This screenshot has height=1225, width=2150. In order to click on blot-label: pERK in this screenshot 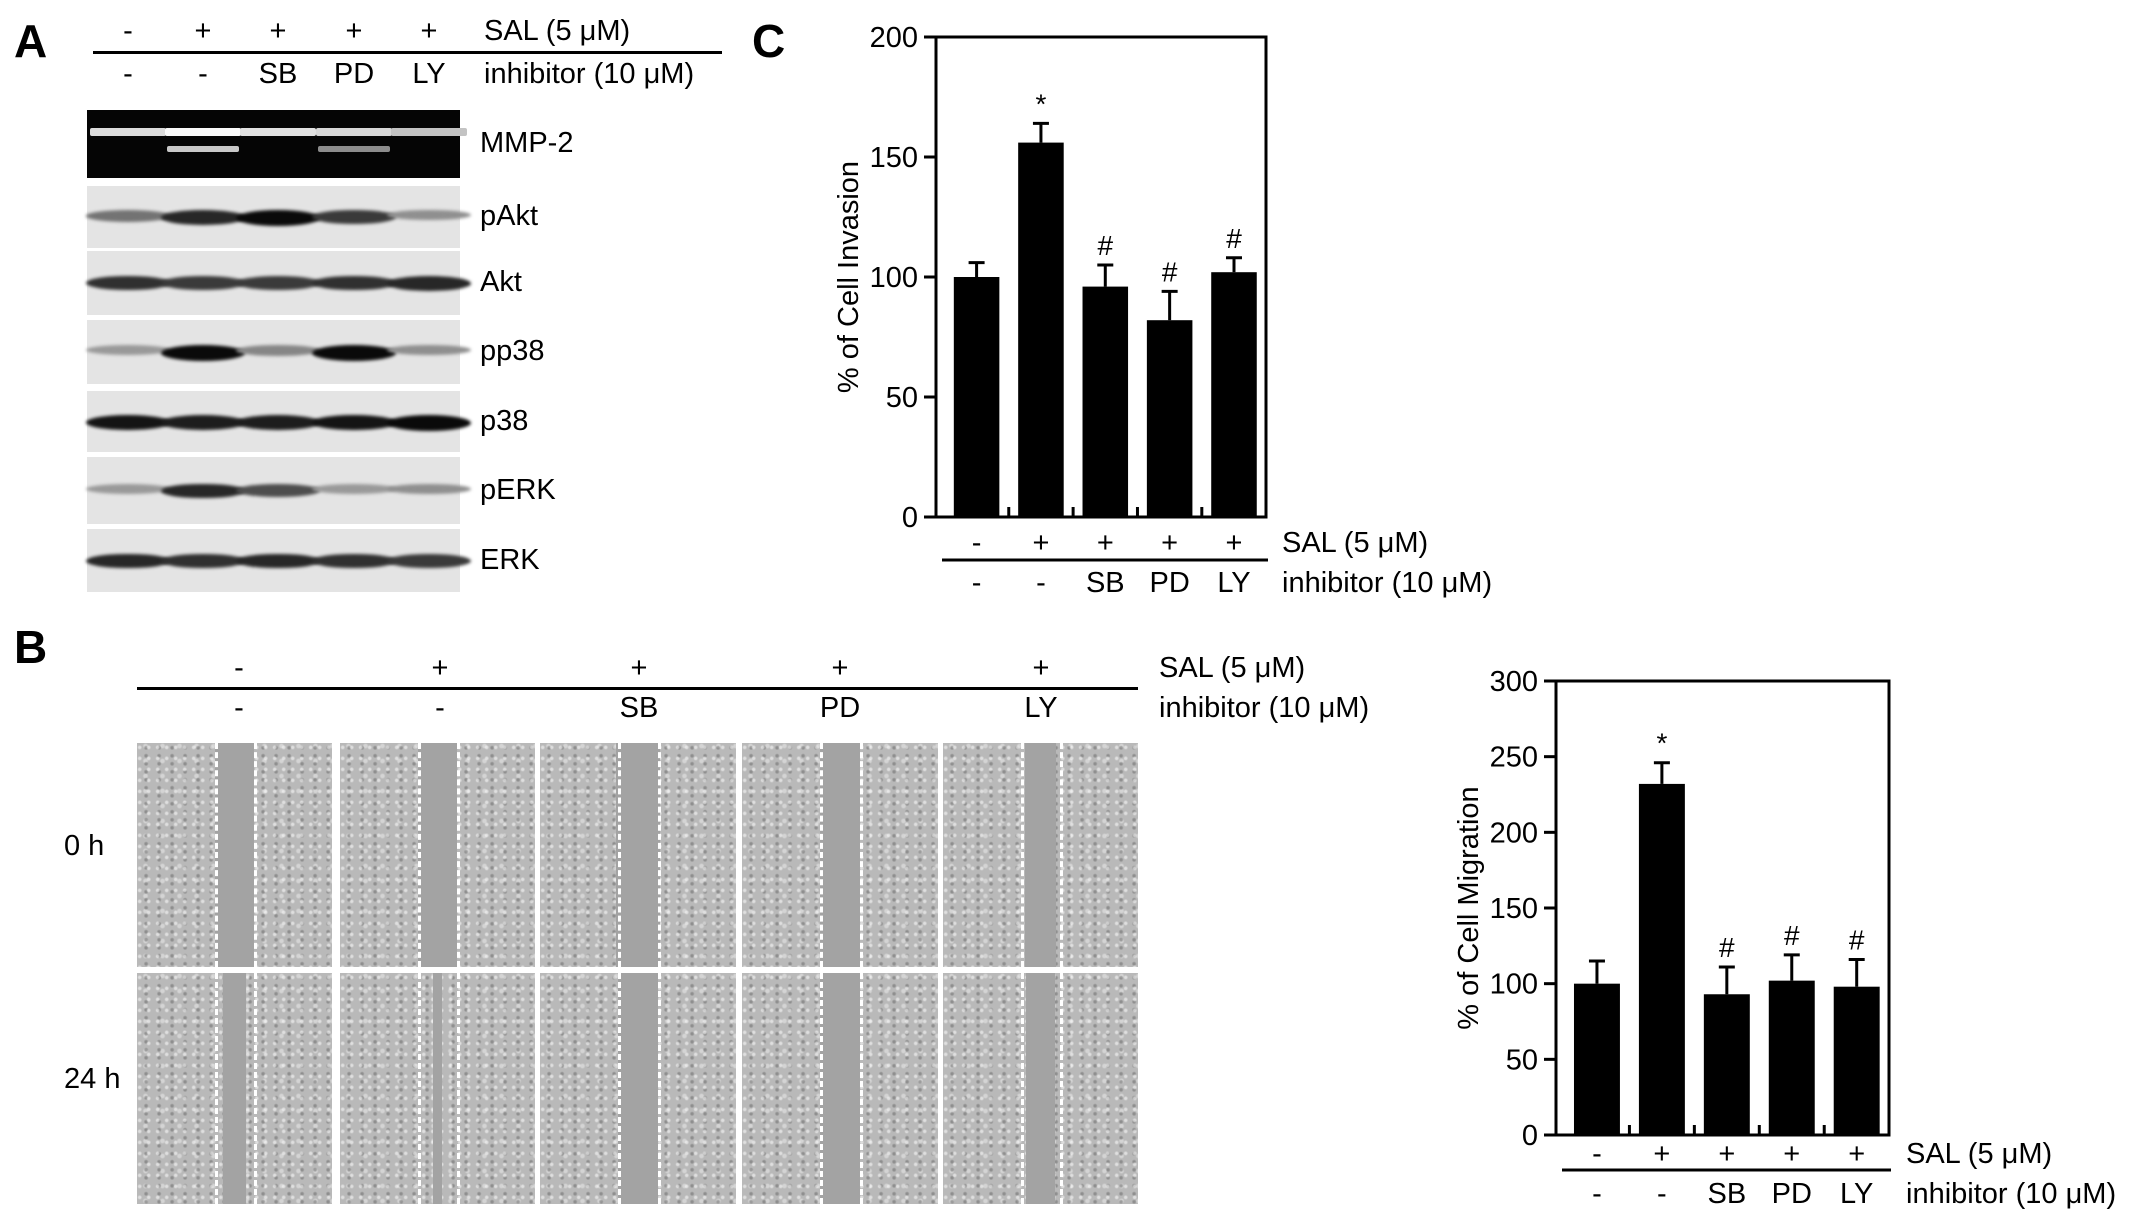, I will do `click(518, 489)`.